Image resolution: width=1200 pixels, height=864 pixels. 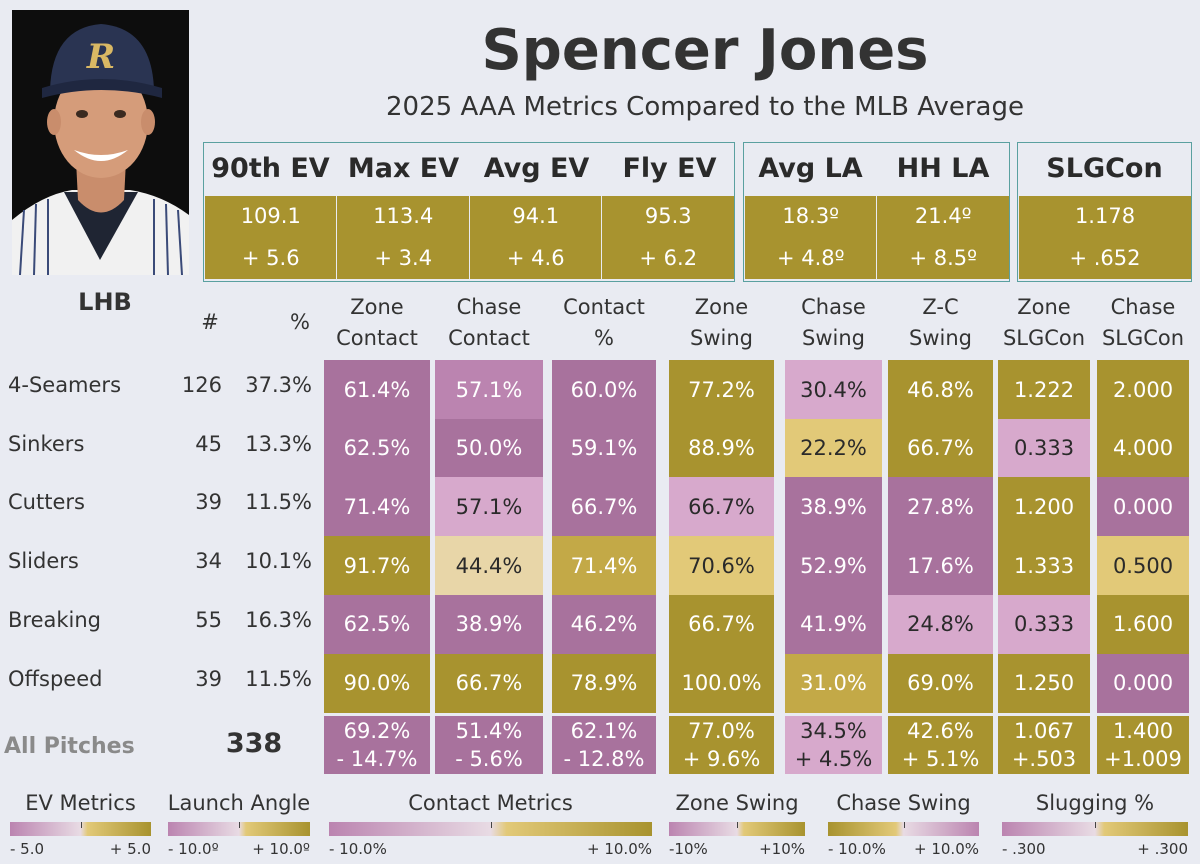 I want to click on slgcon-header: SLGCon, so click(x=1104, y=168).